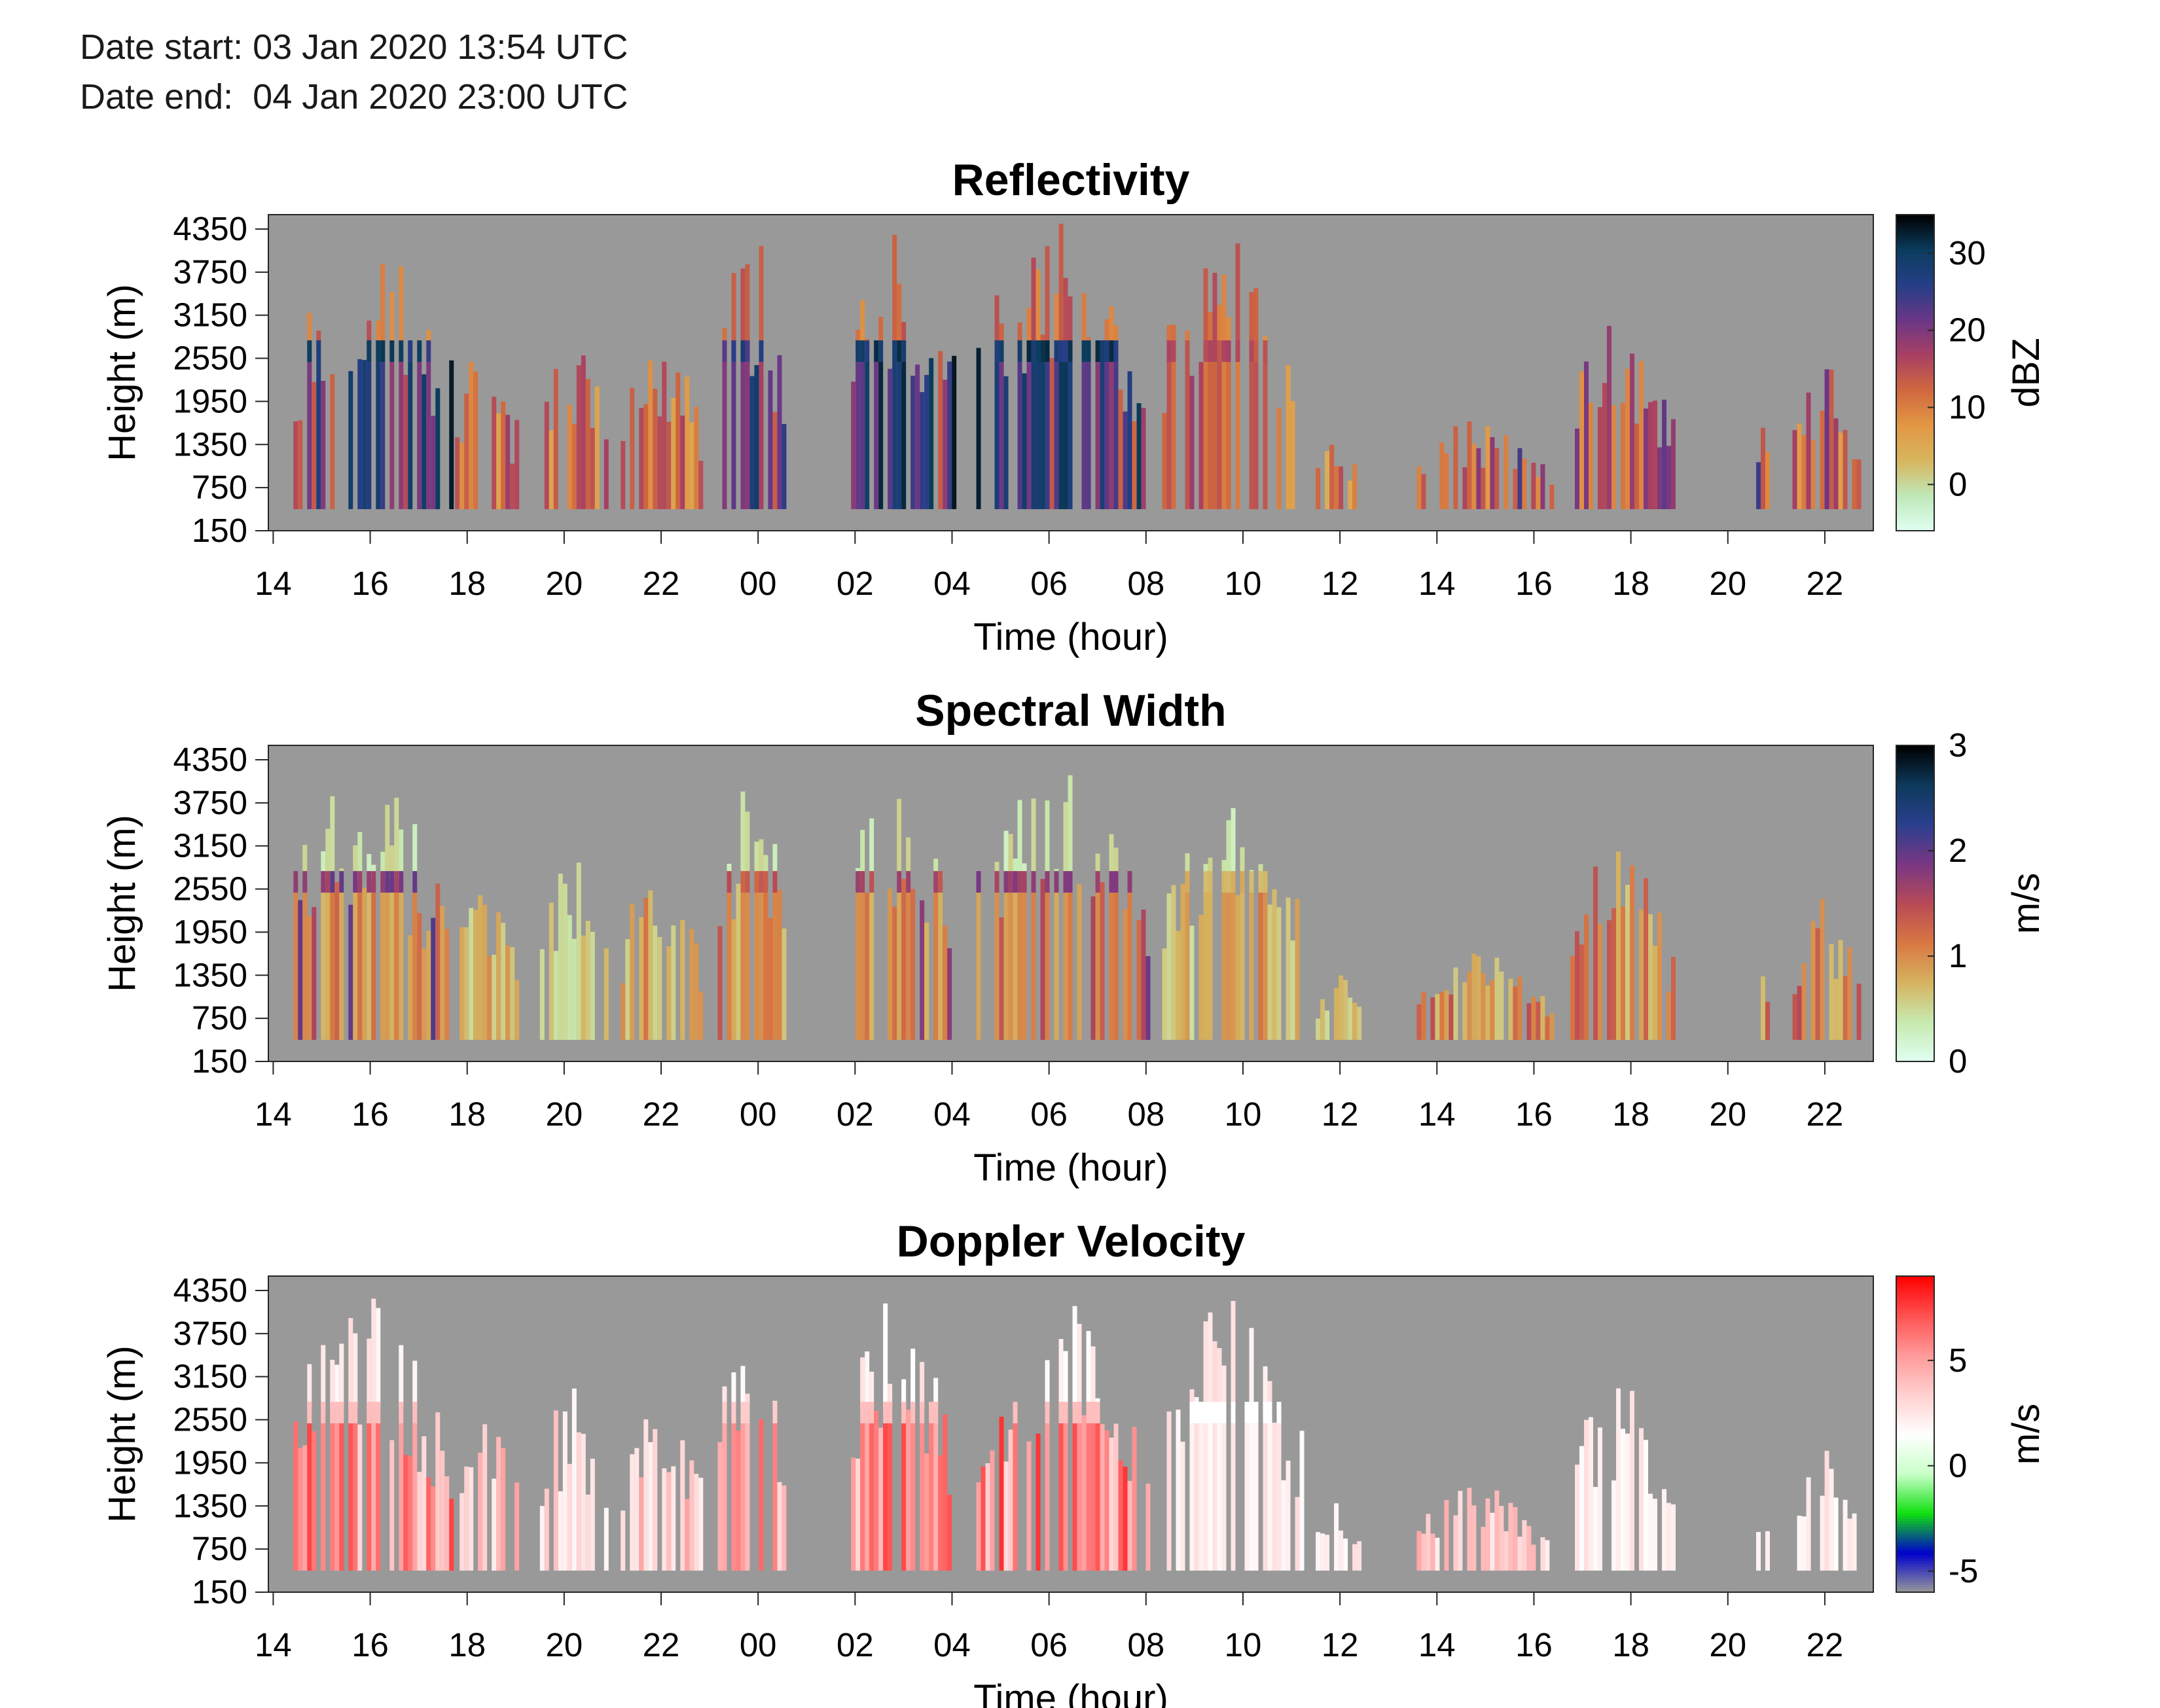 Image resolution: width=2160 pixels, height=1708 pixels. Describe the element at coordinates (1049, 1114) in the screenshot. I see `x-tick-label: 06` at that location.